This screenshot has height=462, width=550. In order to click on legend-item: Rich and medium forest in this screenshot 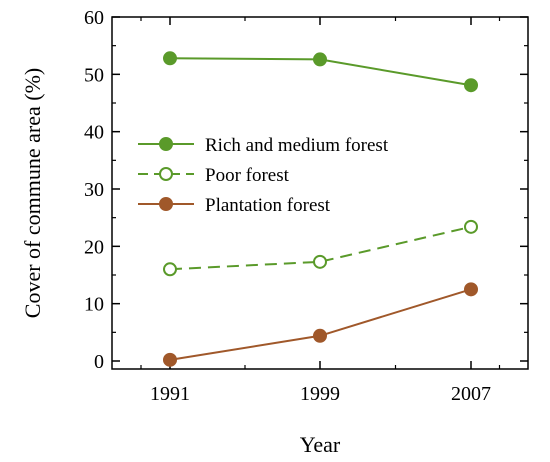, I will do `click(263, 145)`.